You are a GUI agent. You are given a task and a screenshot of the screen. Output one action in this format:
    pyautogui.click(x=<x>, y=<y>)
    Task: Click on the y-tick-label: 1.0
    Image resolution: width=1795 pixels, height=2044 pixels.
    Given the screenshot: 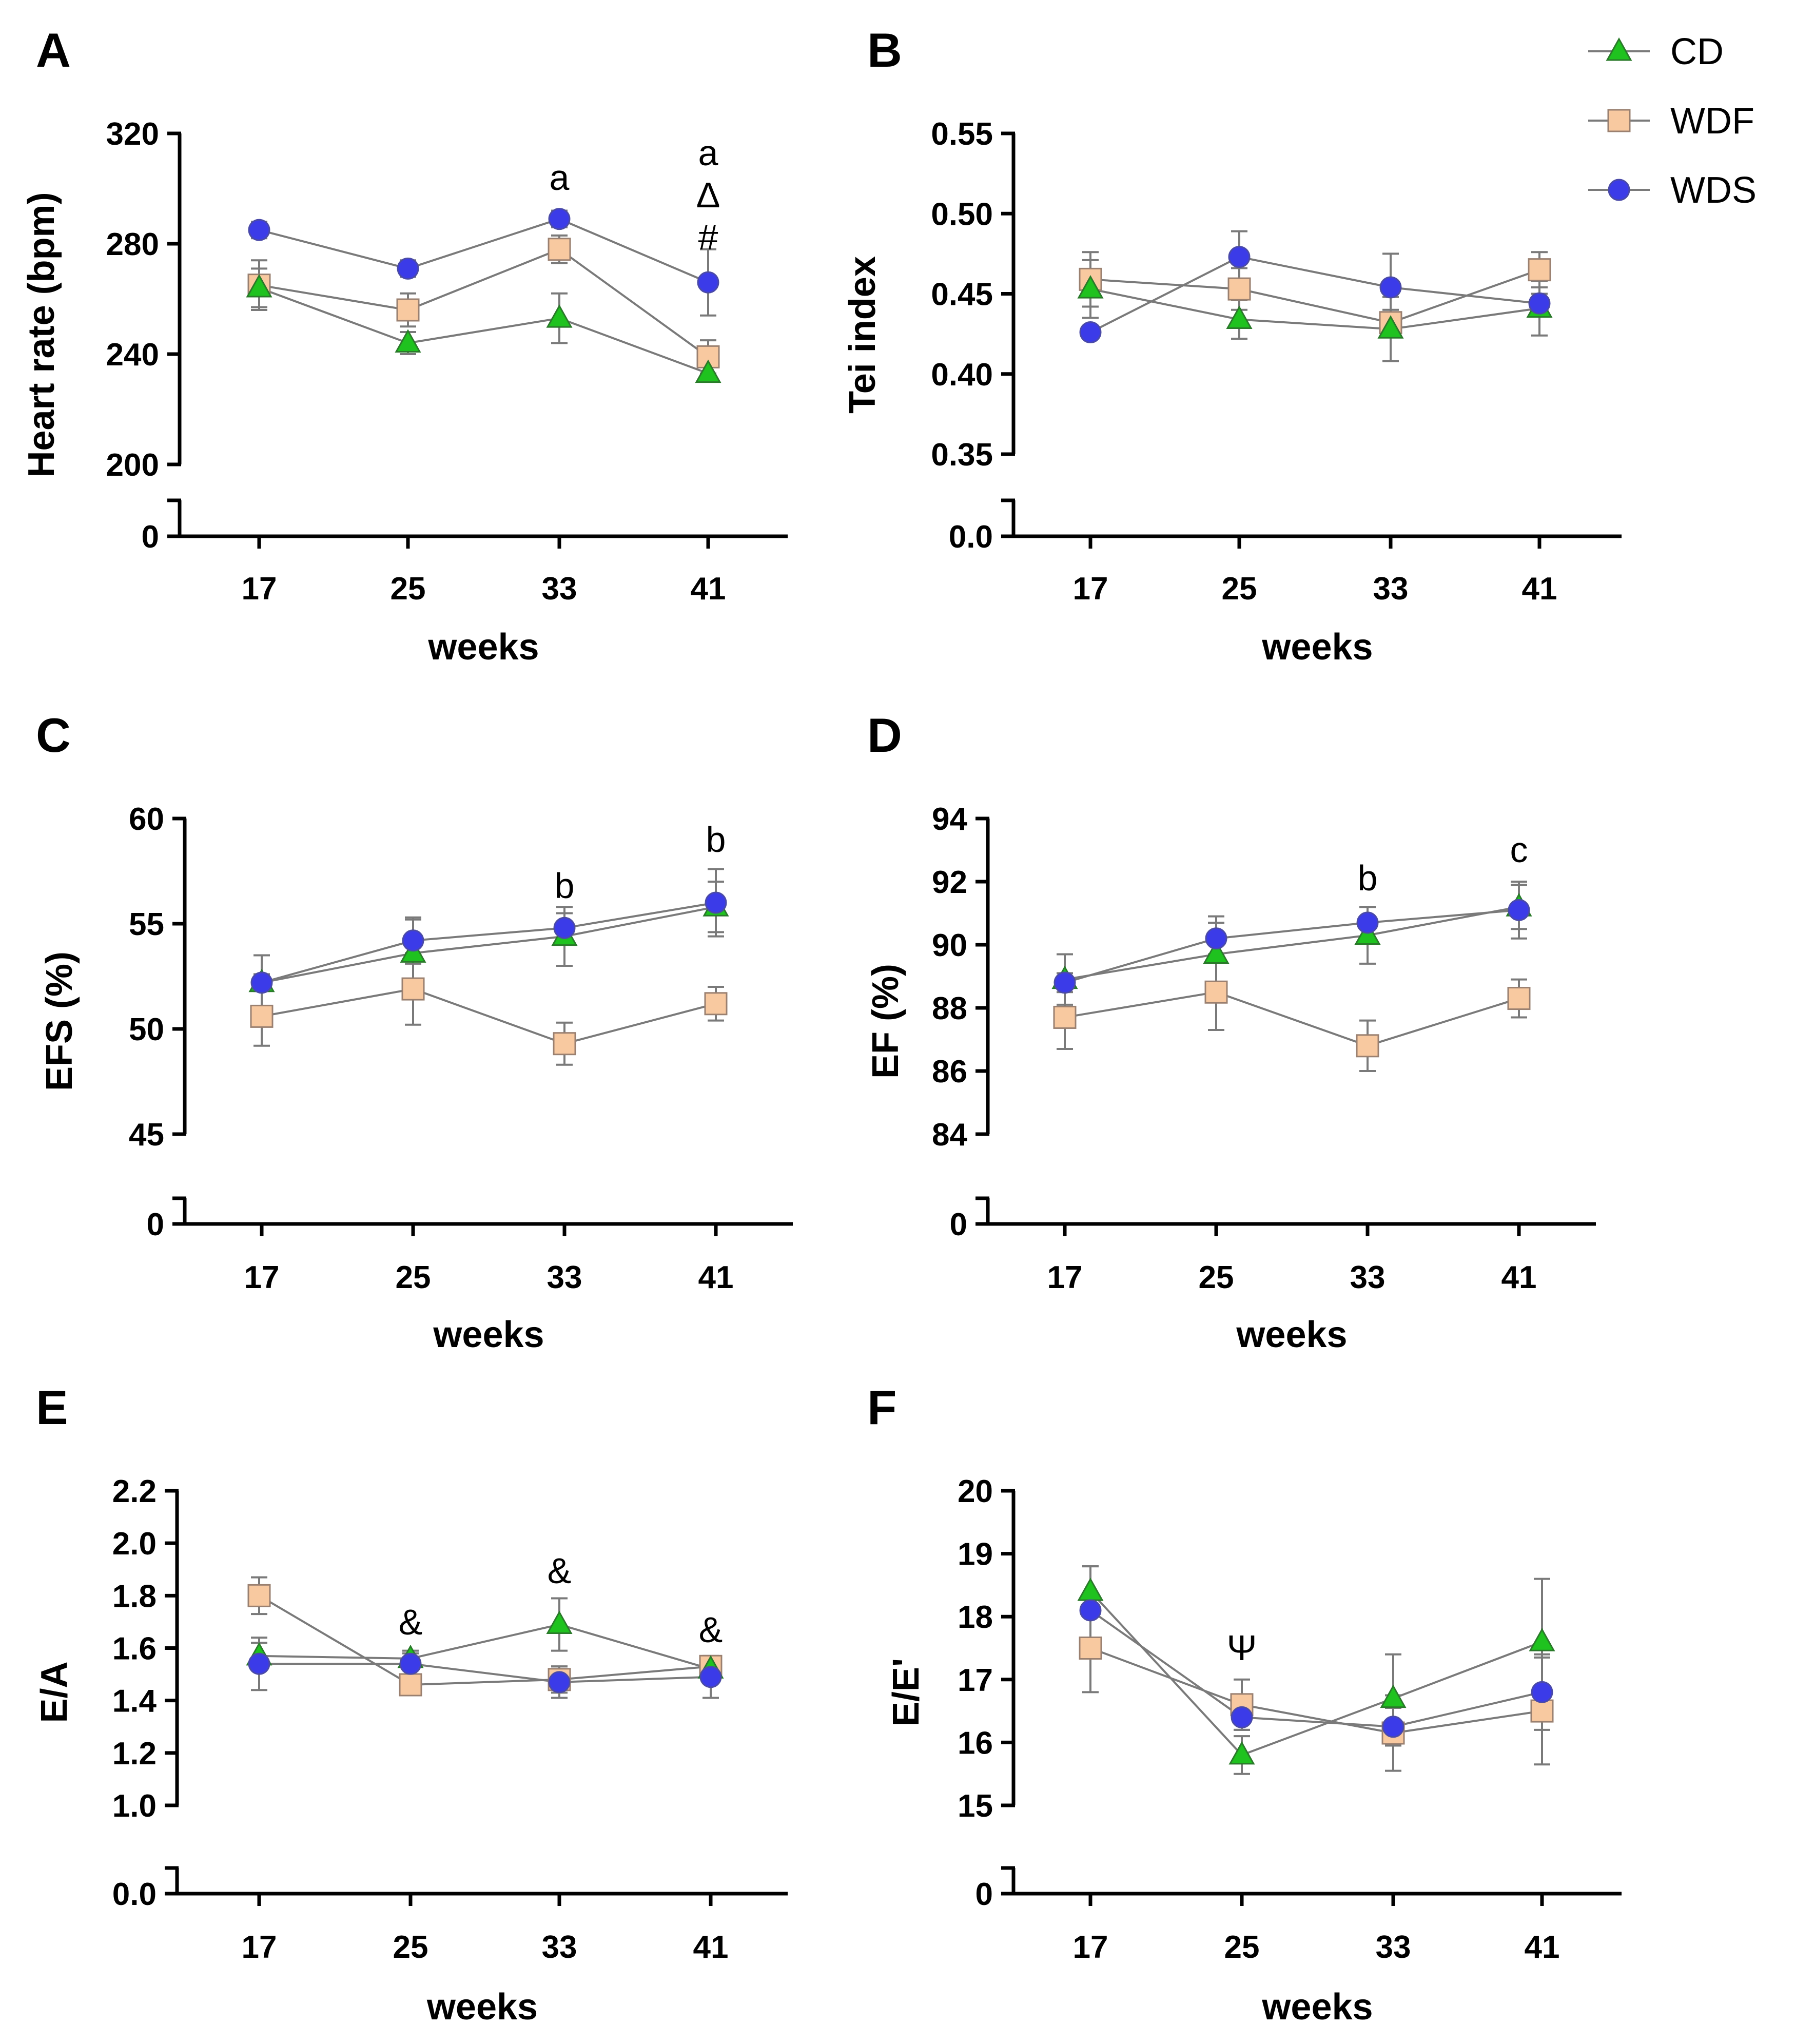 What is the action you would take?
    pyautogui.click(x=134, y=1806)
    